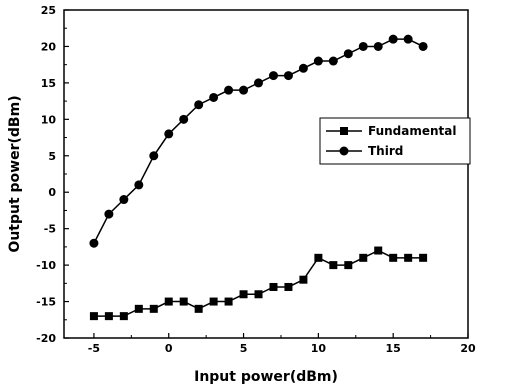  I want to click on x-tick-label: 5, so click(244, 348).